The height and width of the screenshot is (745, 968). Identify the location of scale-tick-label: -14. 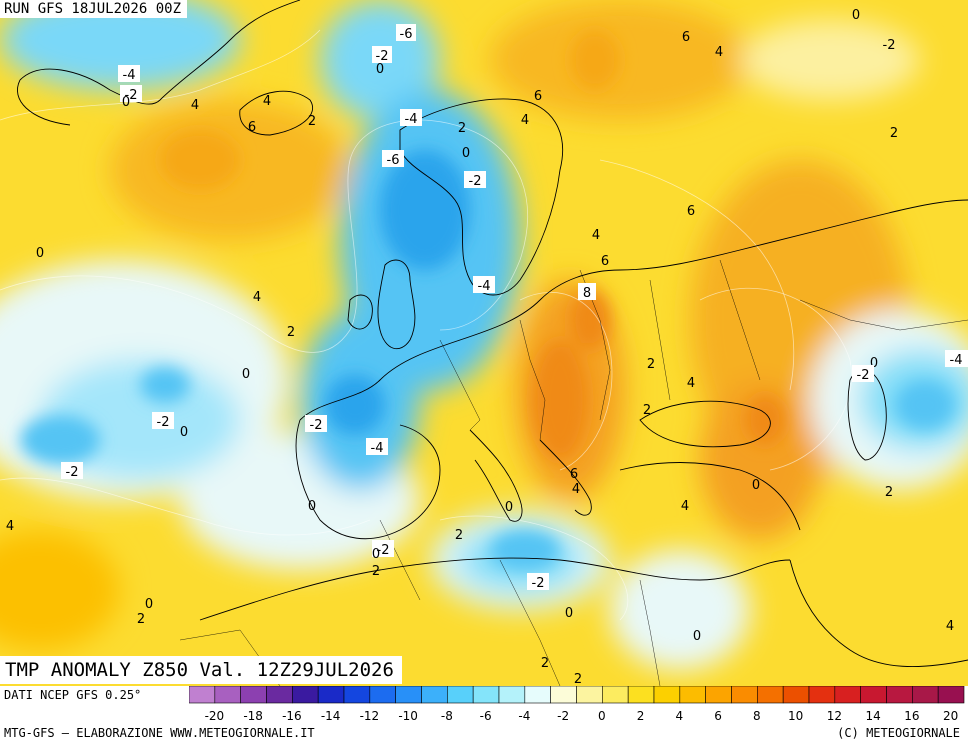
(331, 716).